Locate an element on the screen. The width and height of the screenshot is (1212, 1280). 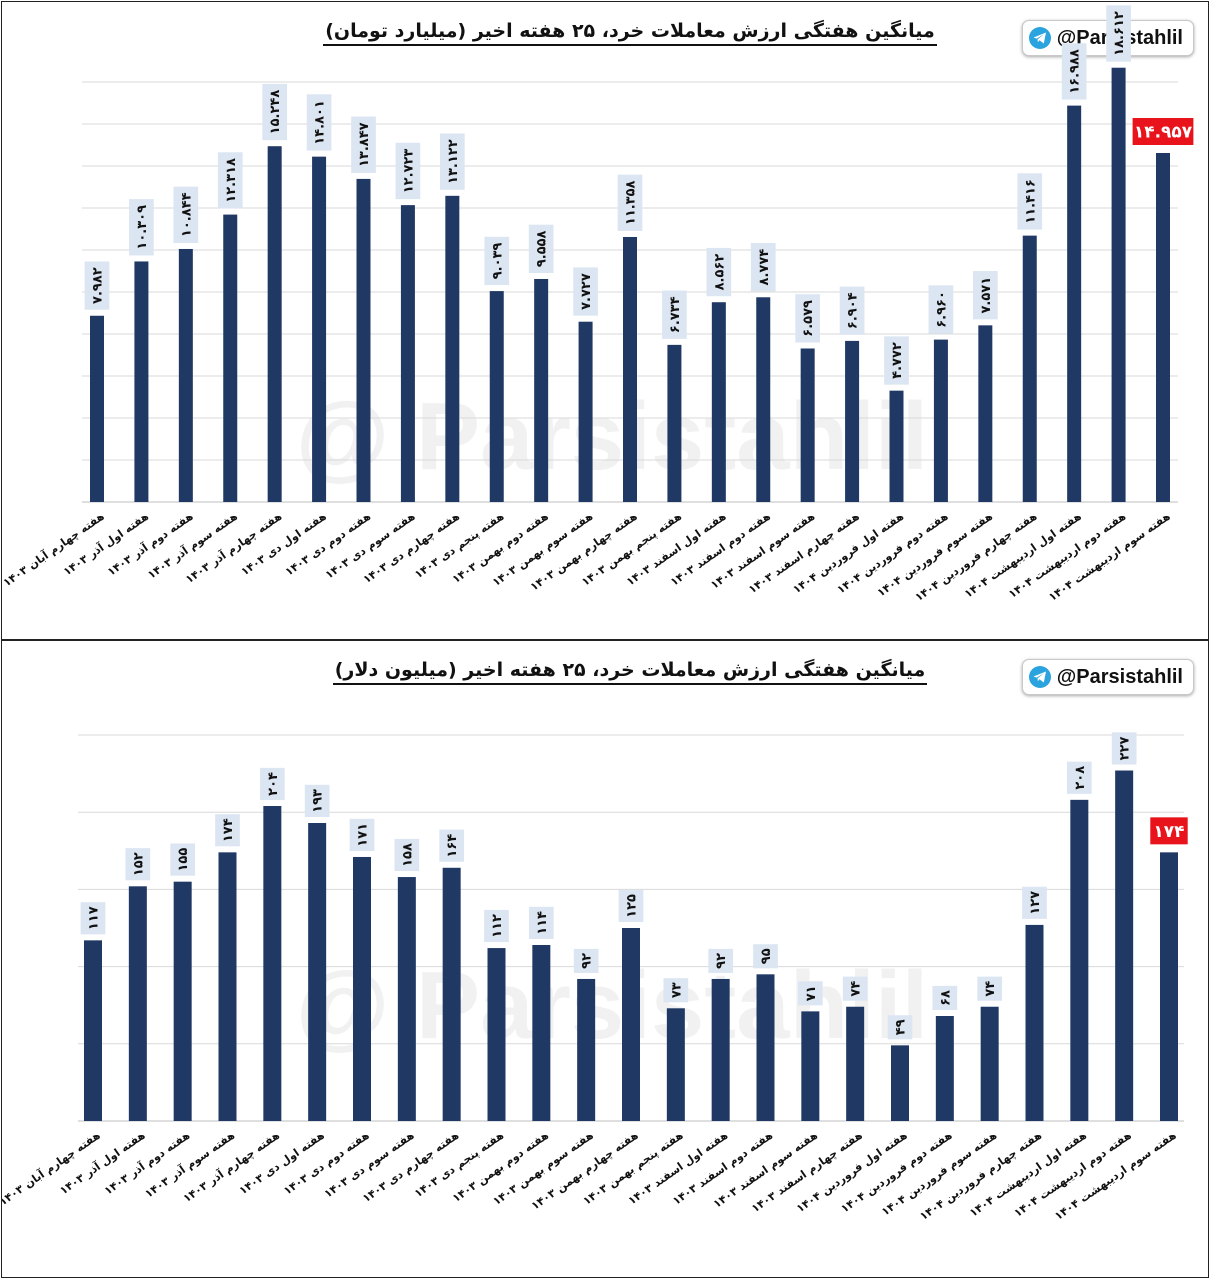
data-label-group: ۱۷۴ is located at coordinates (227, 830).